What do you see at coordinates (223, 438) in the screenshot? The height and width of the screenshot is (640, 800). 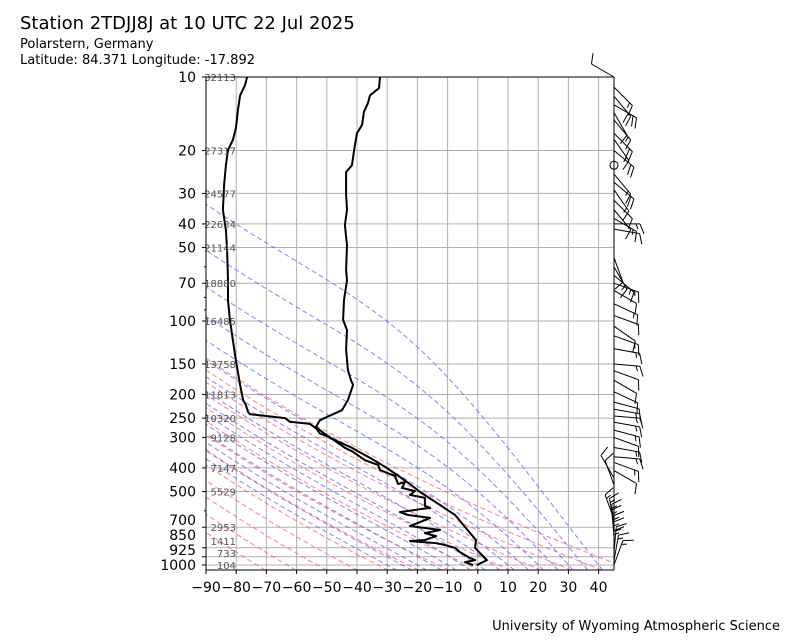 I see `height-label: 9128` at bounding box center [223, 438].